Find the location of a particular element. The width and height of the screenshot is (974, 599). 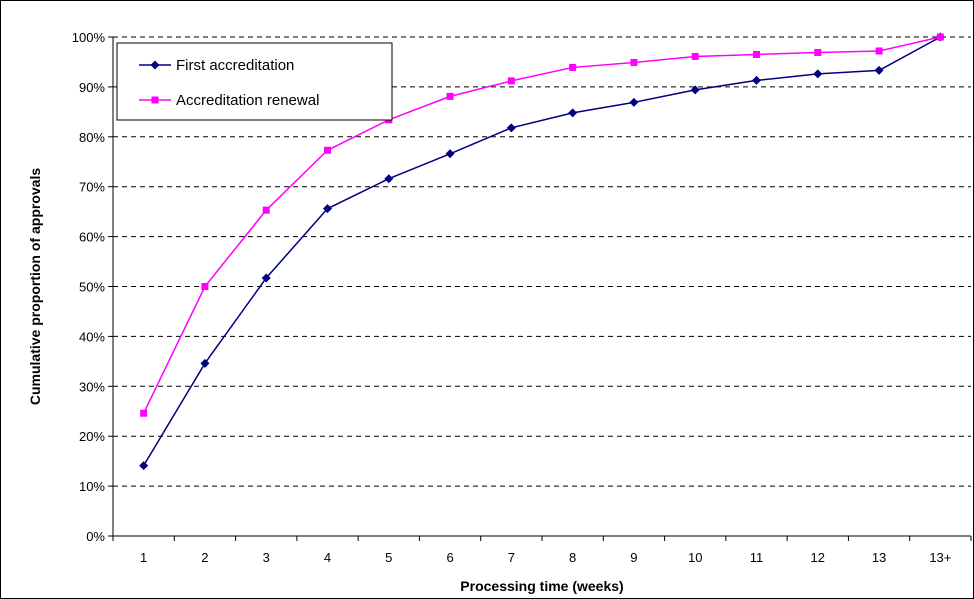

x-tick-label: 3 is located at coordinates (266, 557).